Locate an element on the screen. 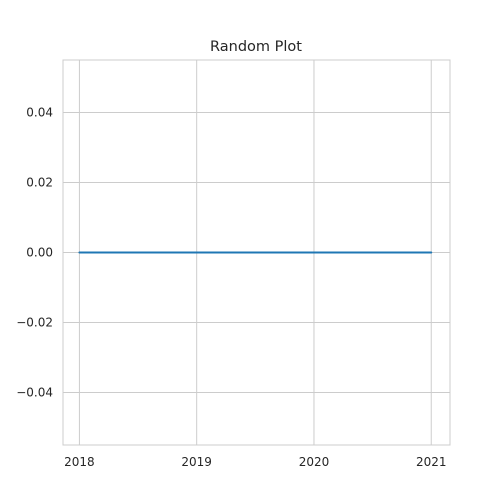 This screenshot has height=500, width=500. x-tick-label: 2018 is located at coordinates (79, 462).